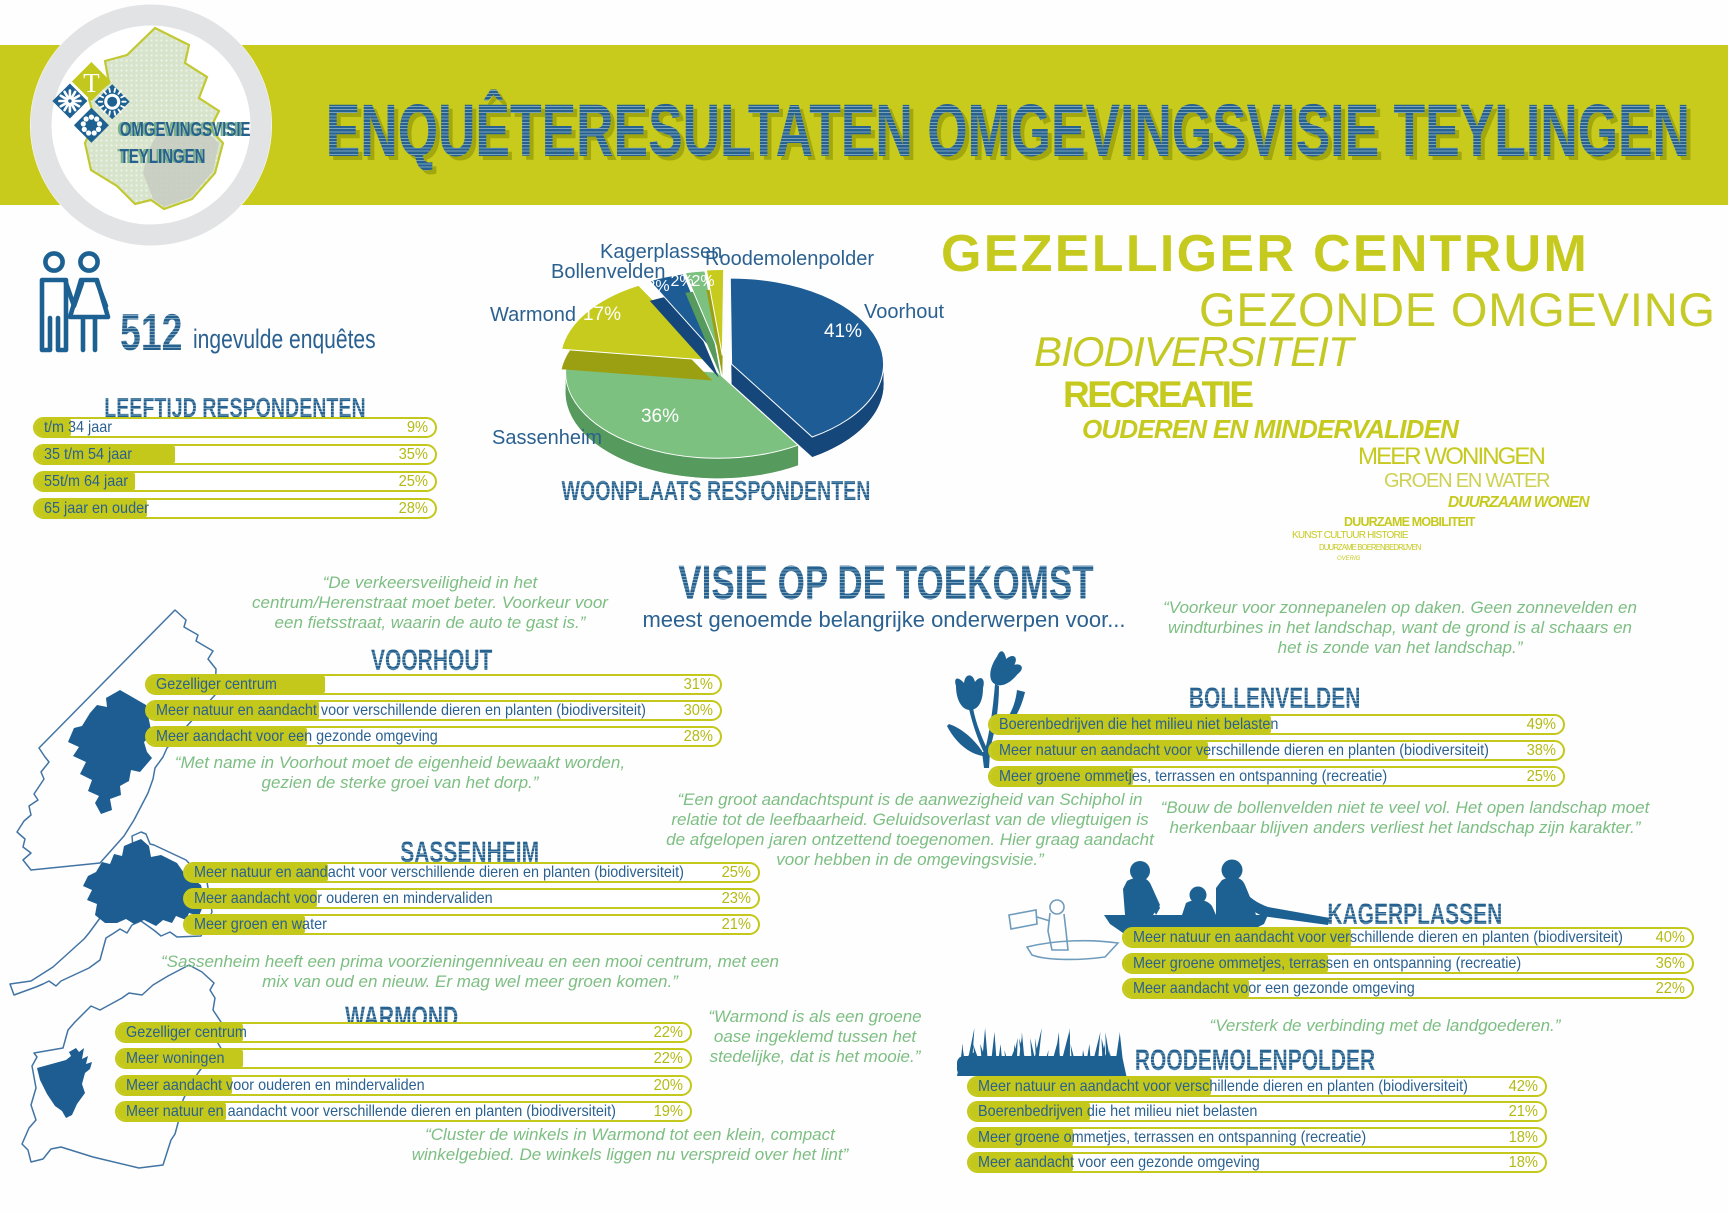  I want to click on svg-text: T, so click(91, 83).